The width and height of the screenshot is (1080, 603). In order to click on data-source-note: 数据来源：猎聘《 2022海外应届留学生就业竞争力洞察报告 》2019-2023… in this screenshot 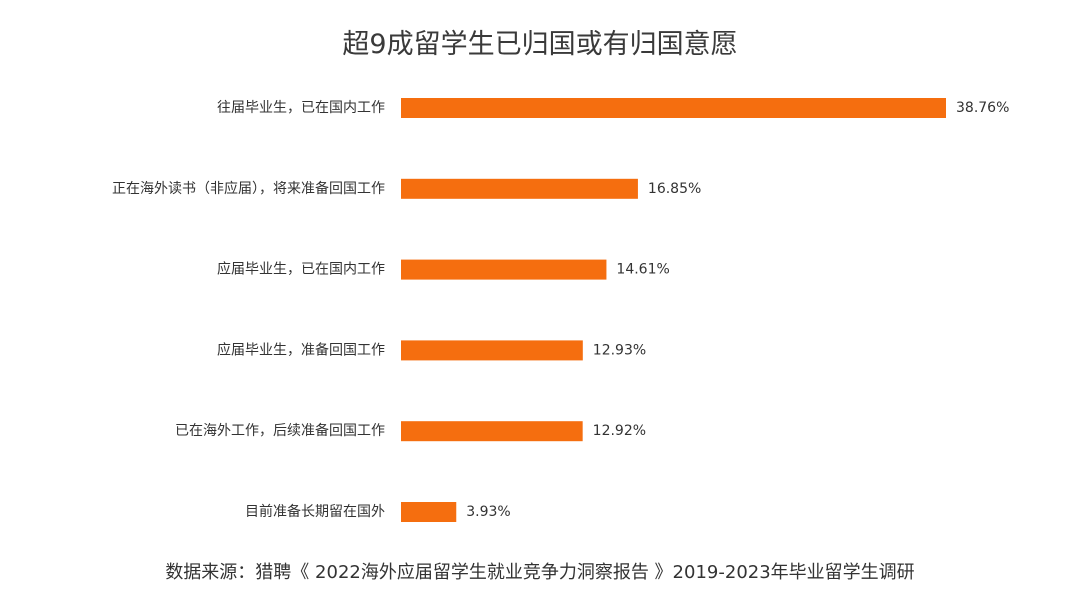, I will do `click(540, 572)`.